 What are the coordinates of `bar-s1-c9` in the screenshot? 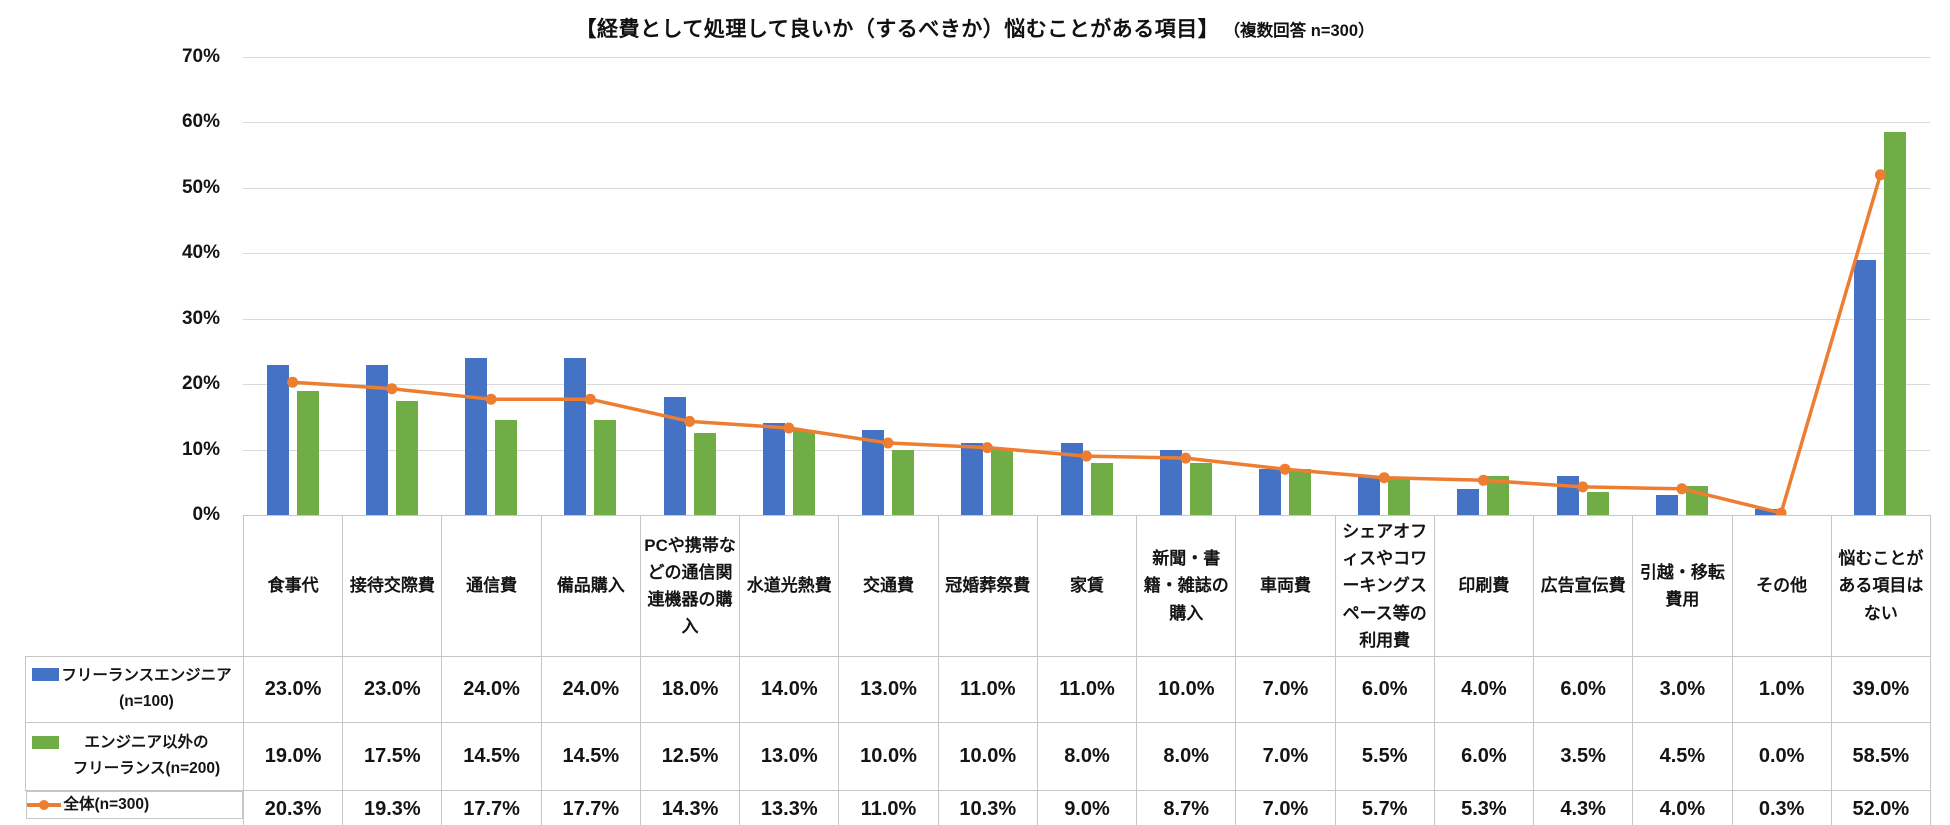 It's located at (1071, 479).